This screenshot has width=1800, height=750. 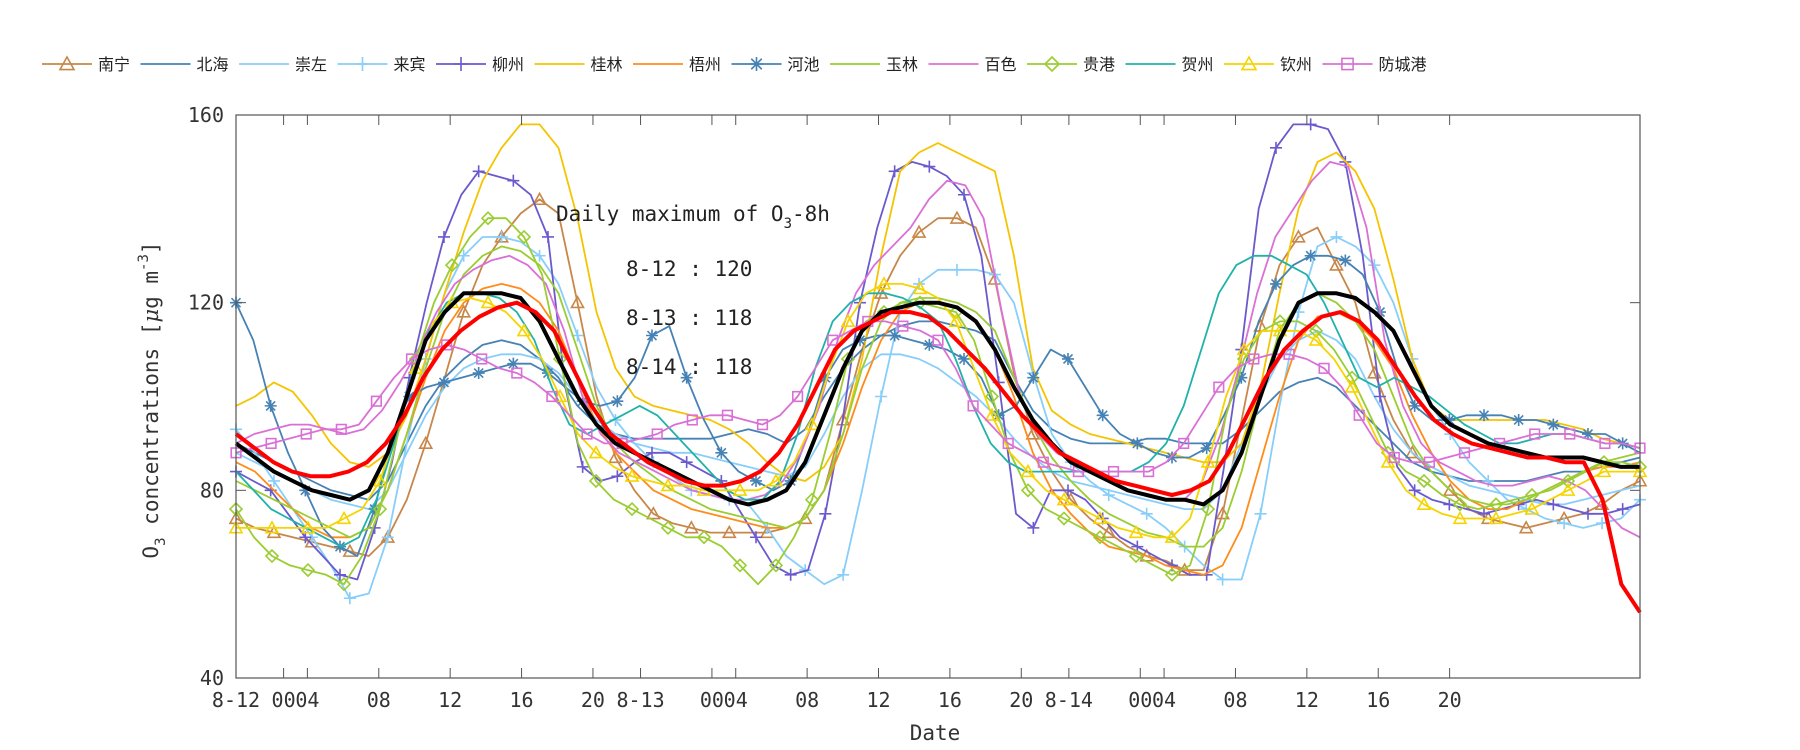 I want to click on y-tick-label: 40, so click(x=212, y=678).